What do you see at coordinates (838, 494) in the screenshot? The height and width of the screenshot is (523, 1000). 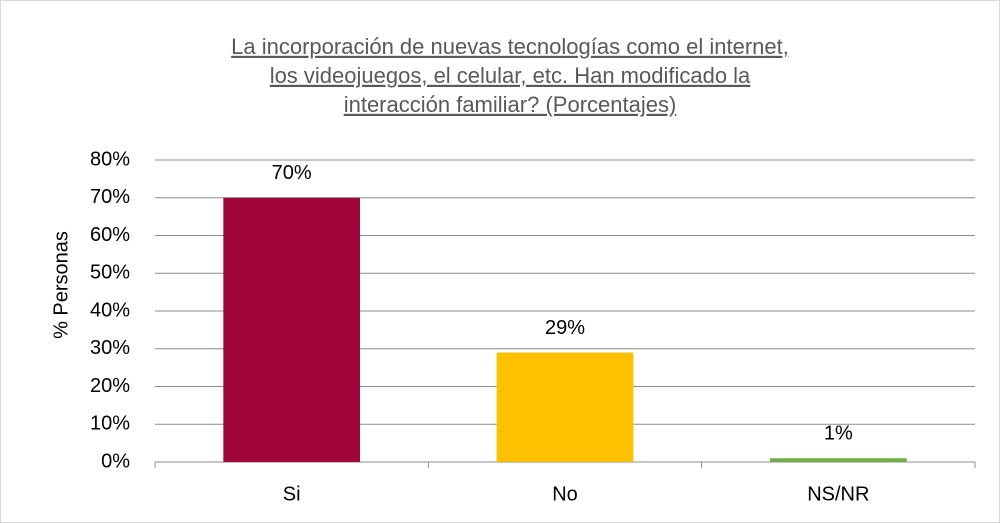 I see `x-tick-label: NS/NR` at bounding box center [838, 494].